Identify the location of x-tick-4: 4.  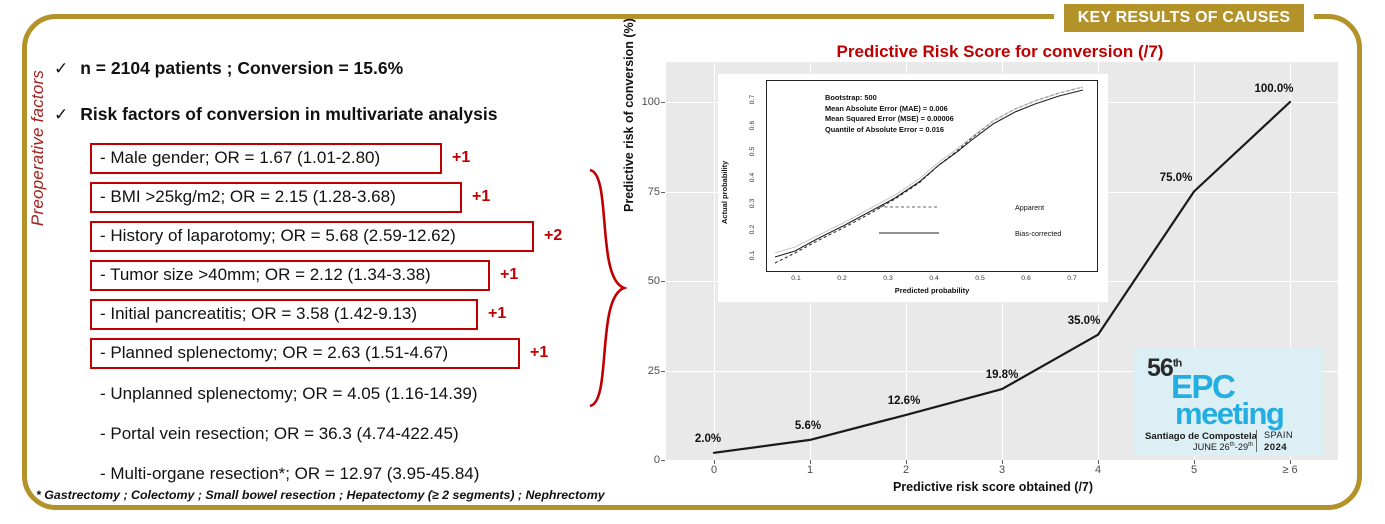
(1098, 470).